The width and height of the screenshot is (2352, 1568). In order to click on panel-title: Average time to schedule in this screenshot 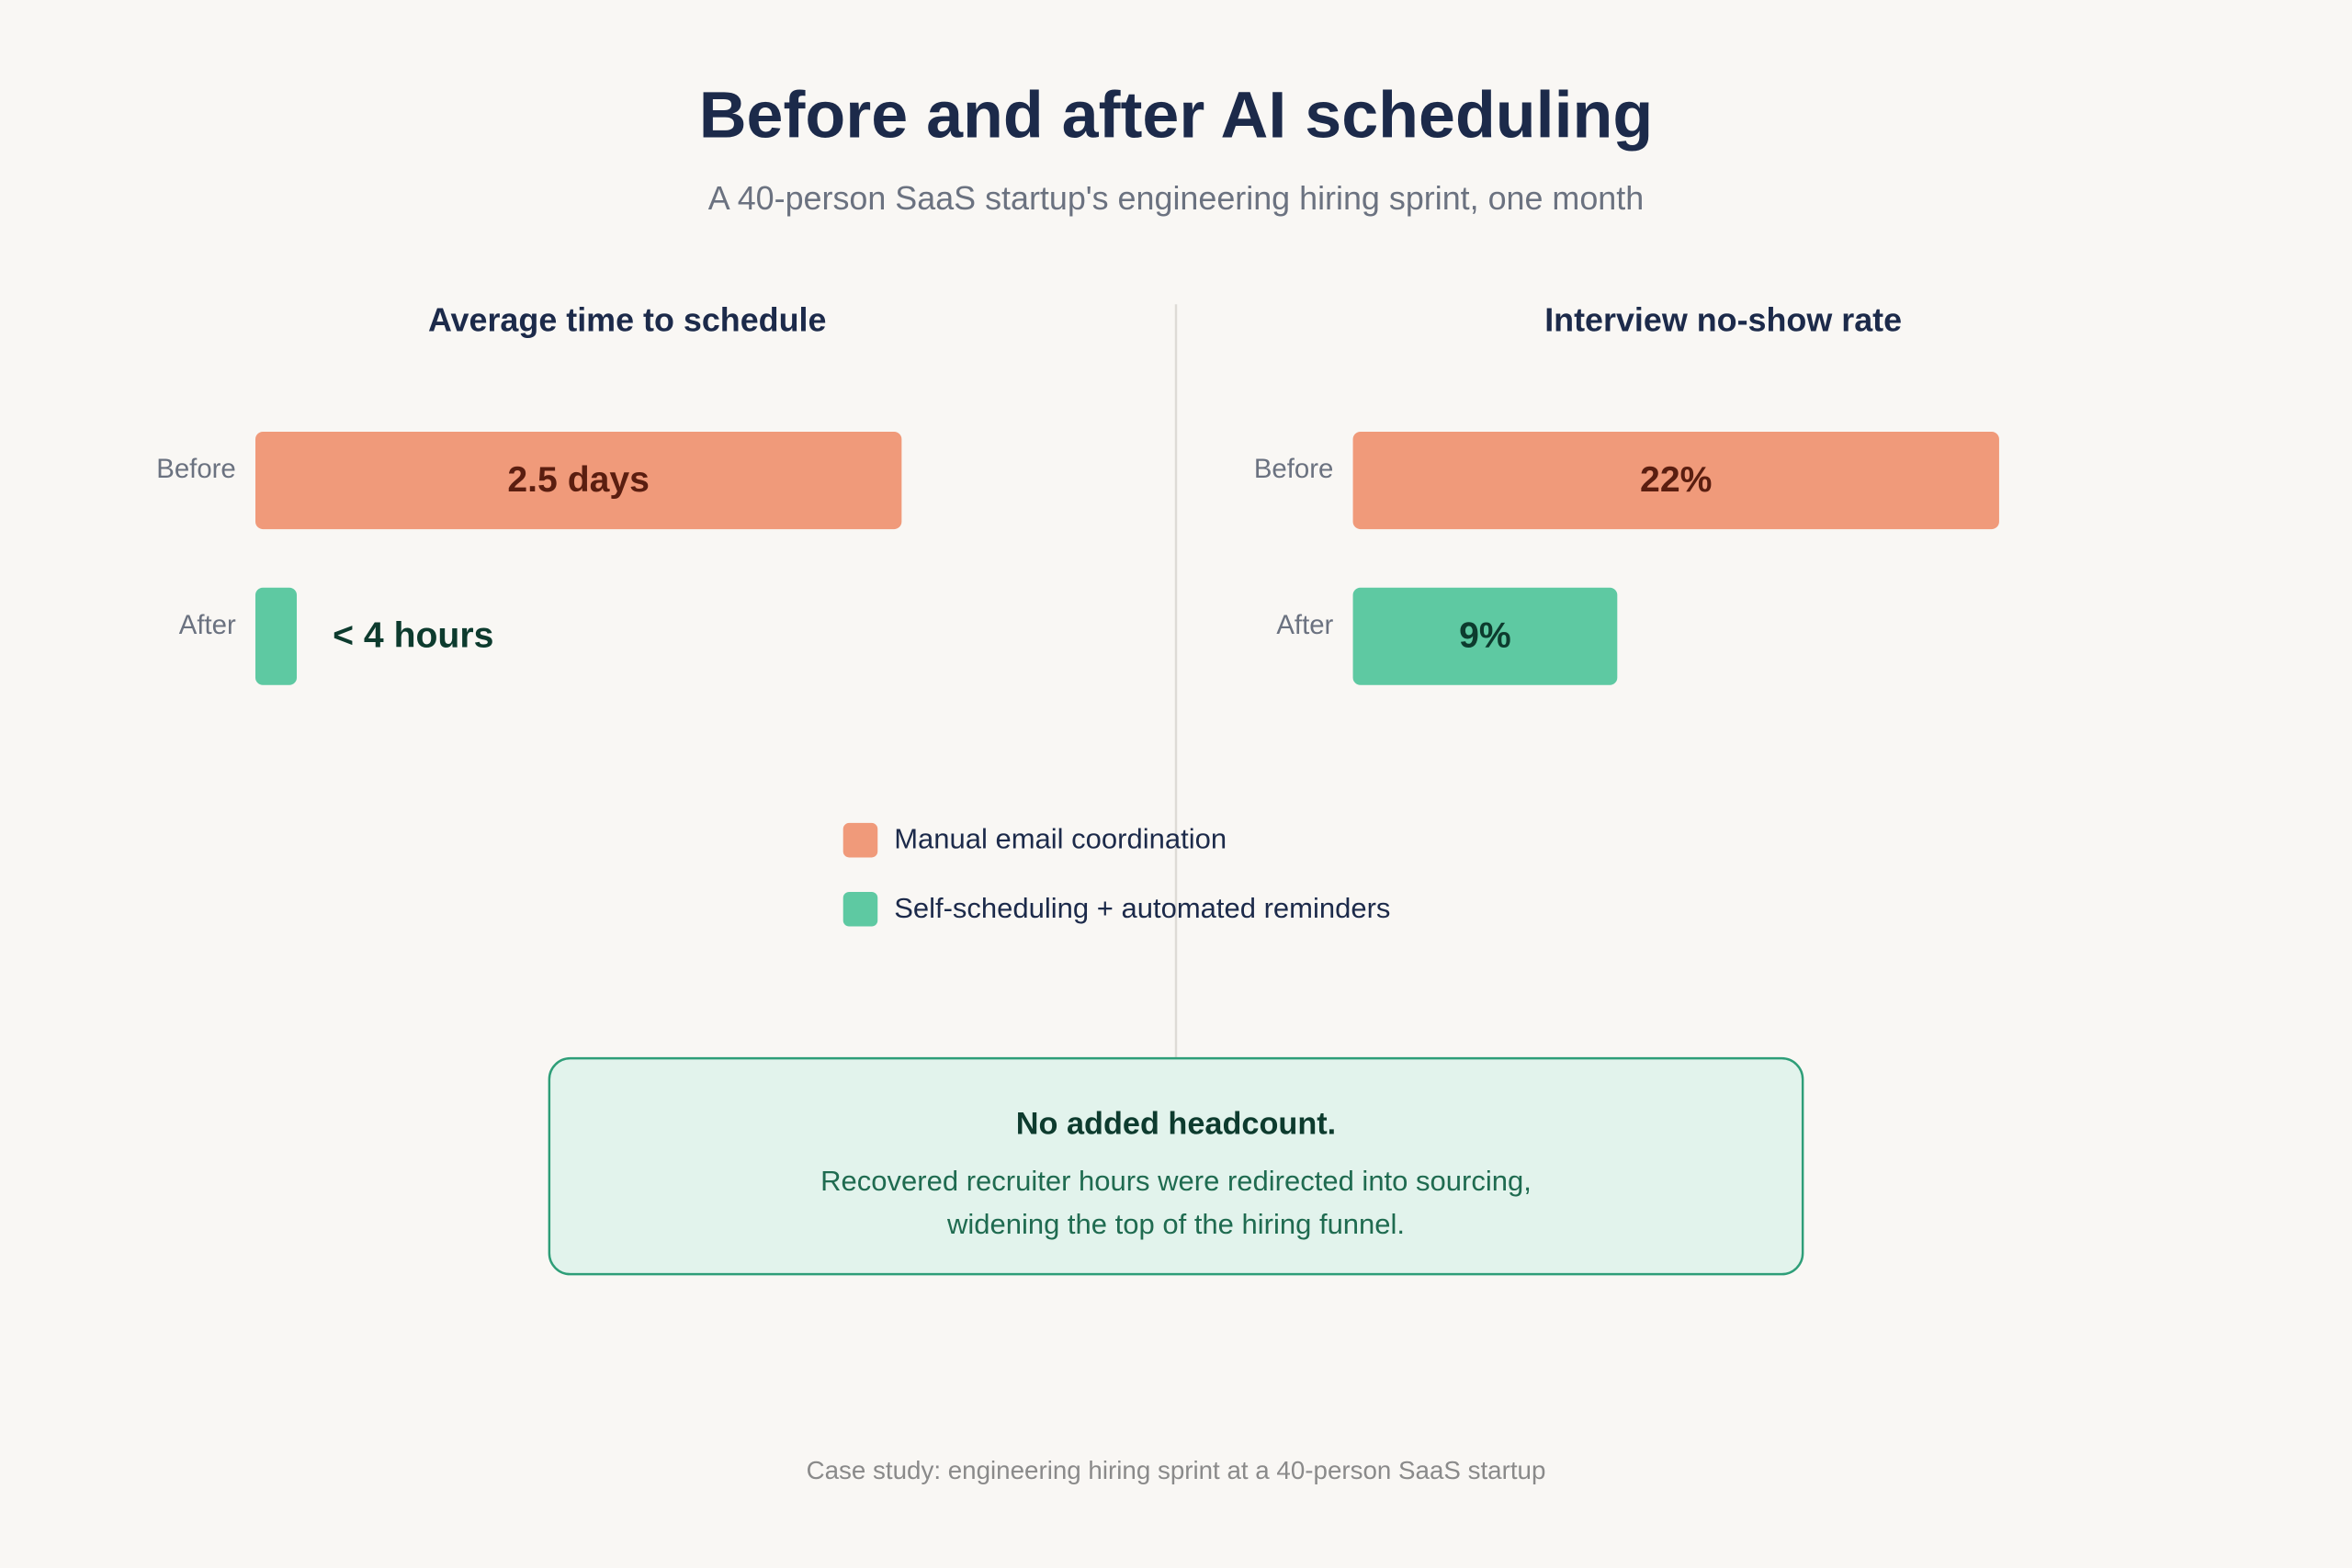, I will do `click(628, 319)`.